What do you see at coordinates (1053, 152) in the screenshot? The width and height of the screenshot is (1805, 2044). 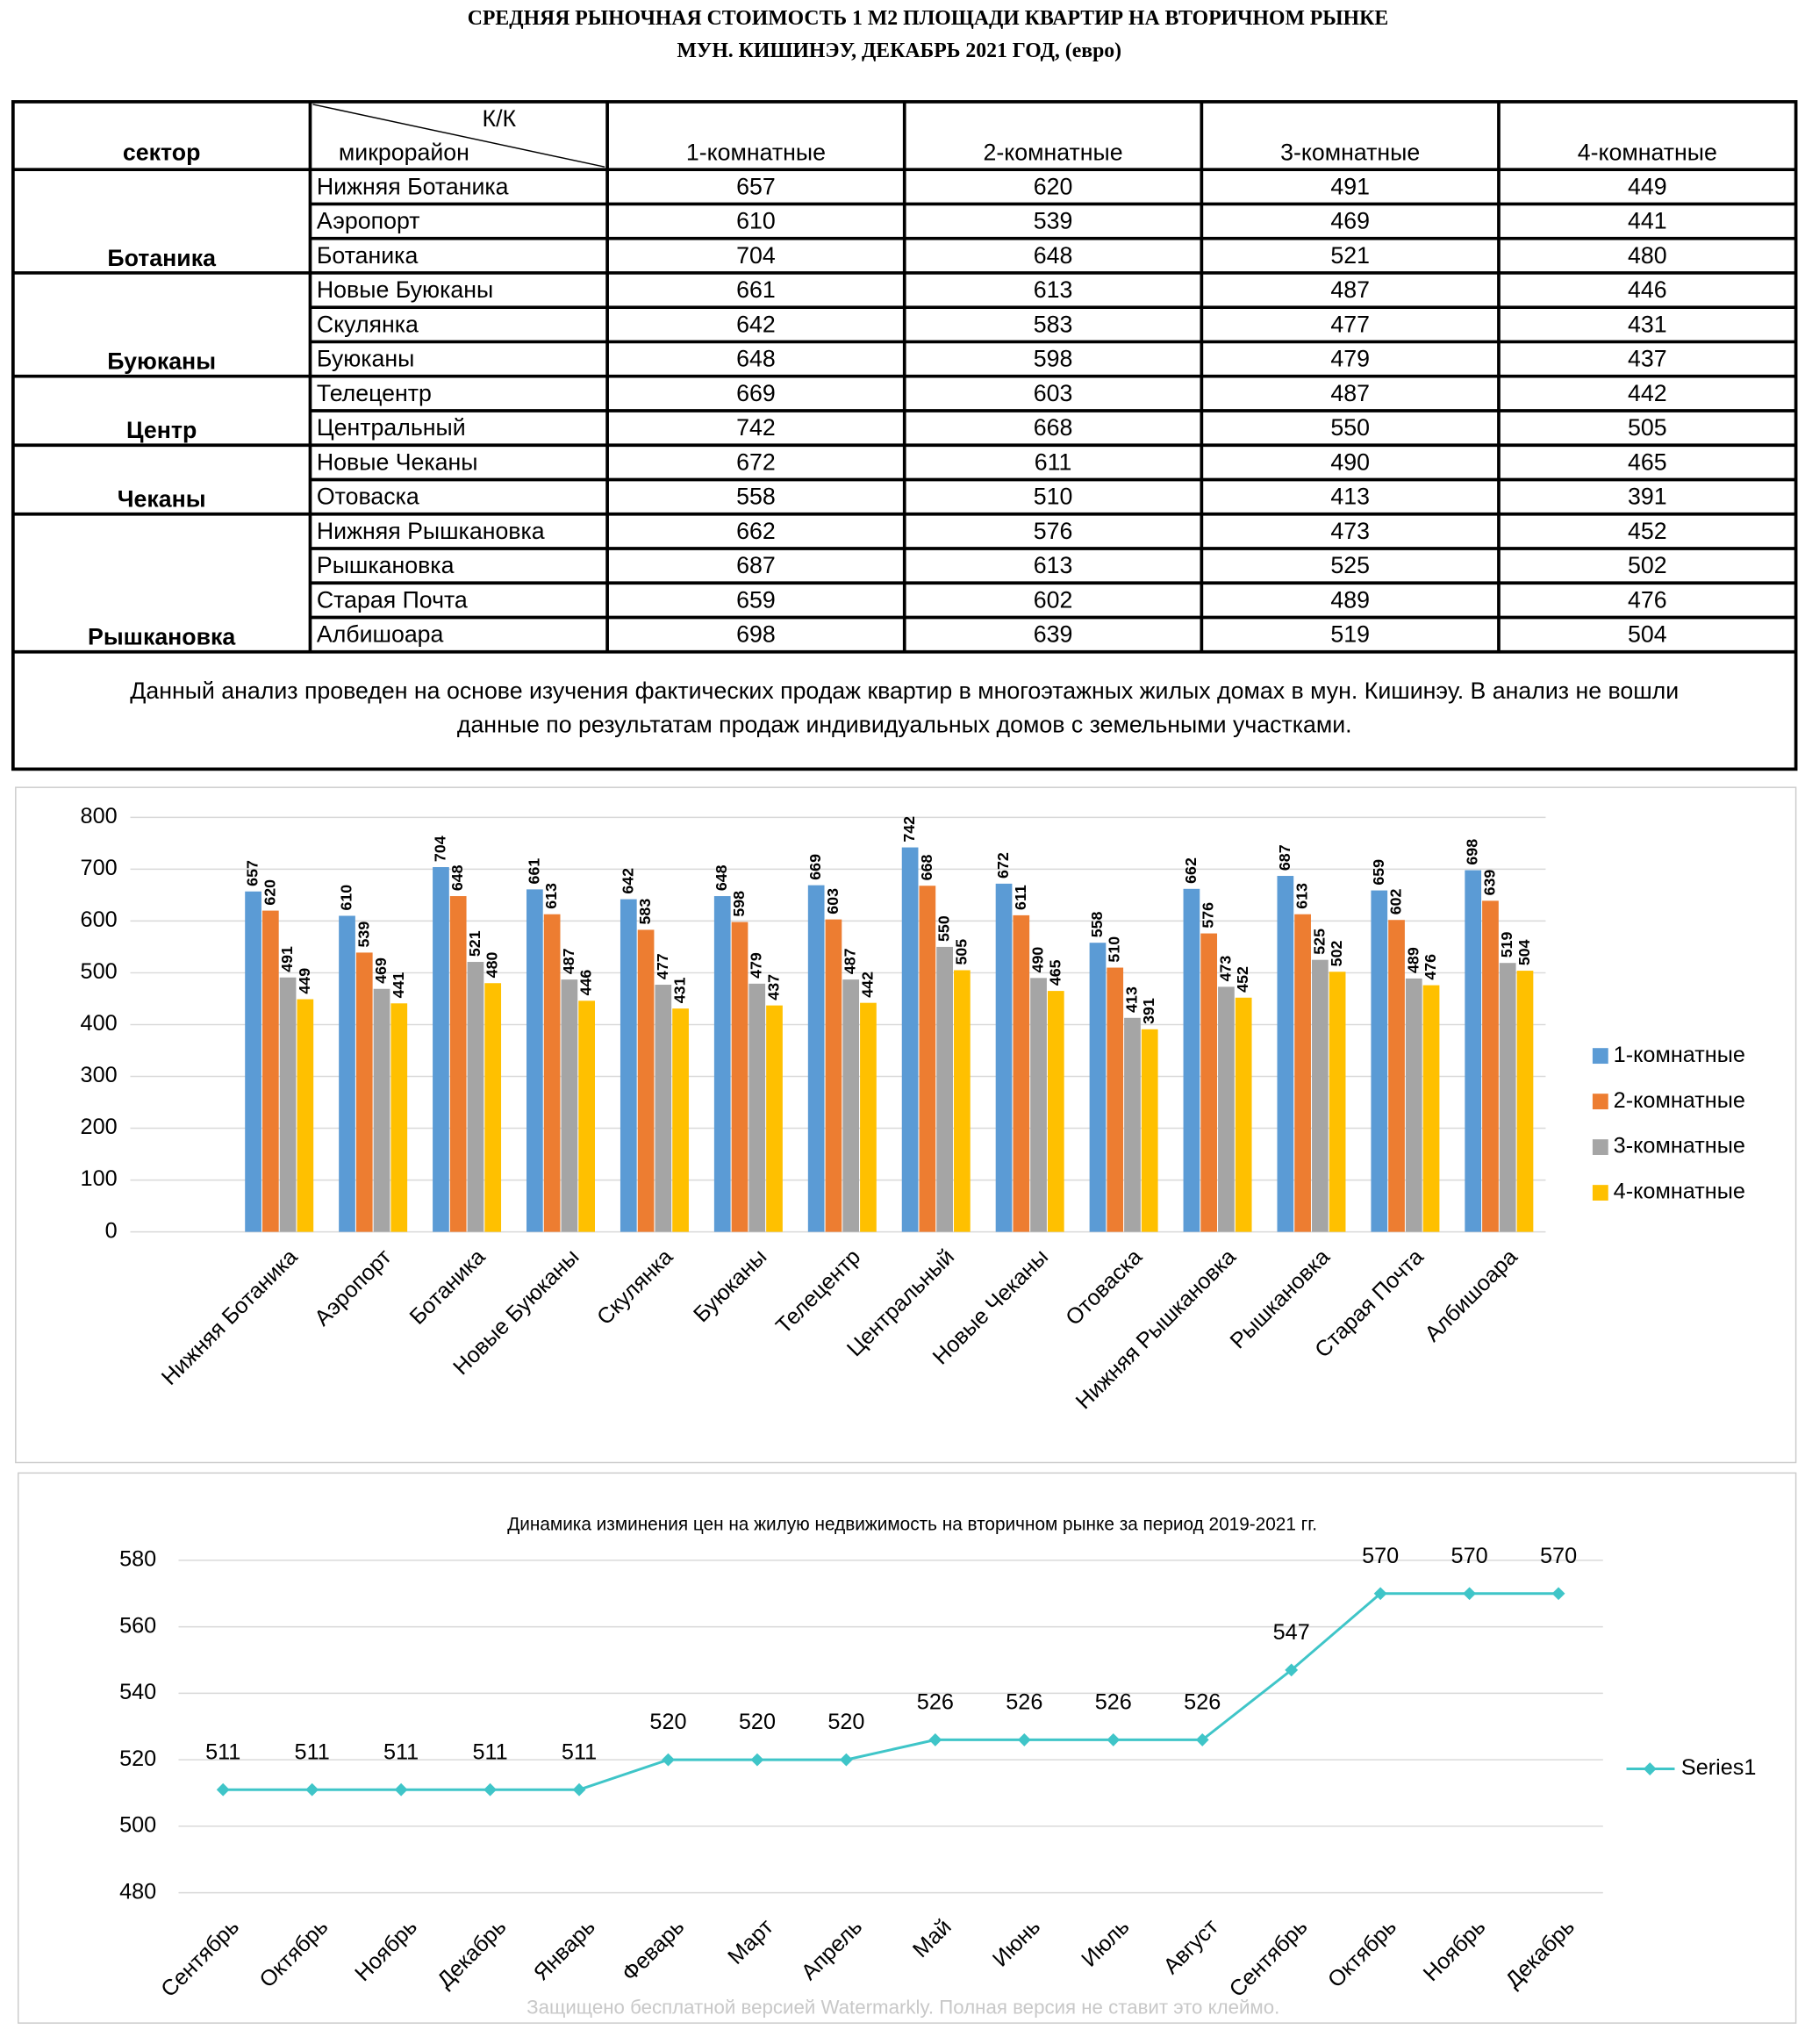 I see `header-cell: 2-комнатные` at bounding box center [1053, 152].